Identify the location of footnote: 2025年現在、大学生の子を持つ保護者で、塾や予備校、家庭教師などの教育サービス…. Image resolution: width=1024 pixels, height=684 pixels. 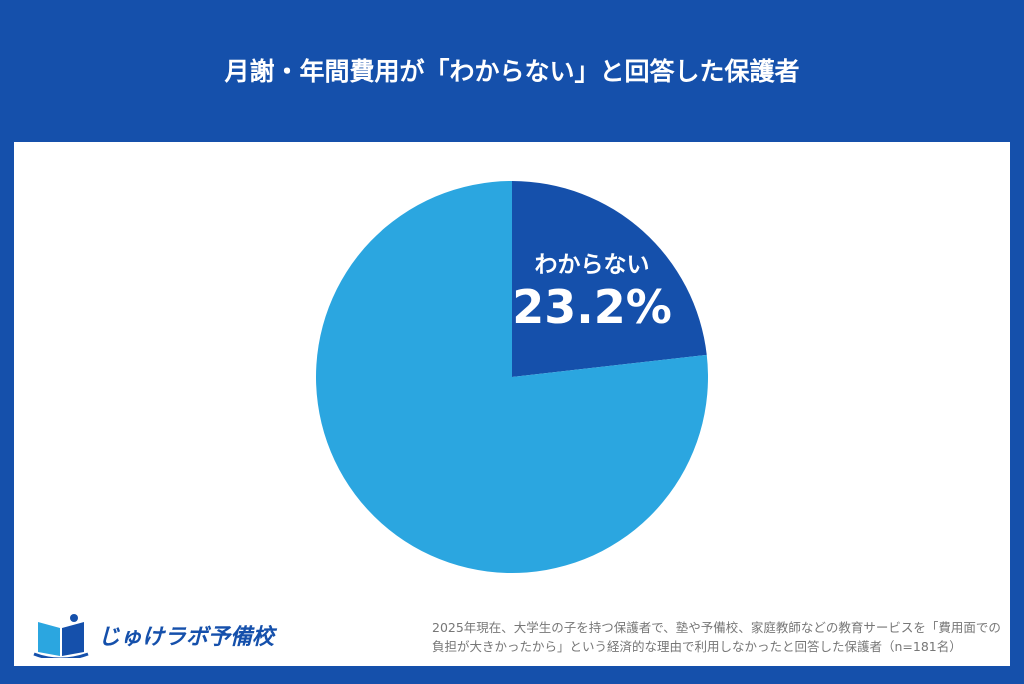
(716, 637).